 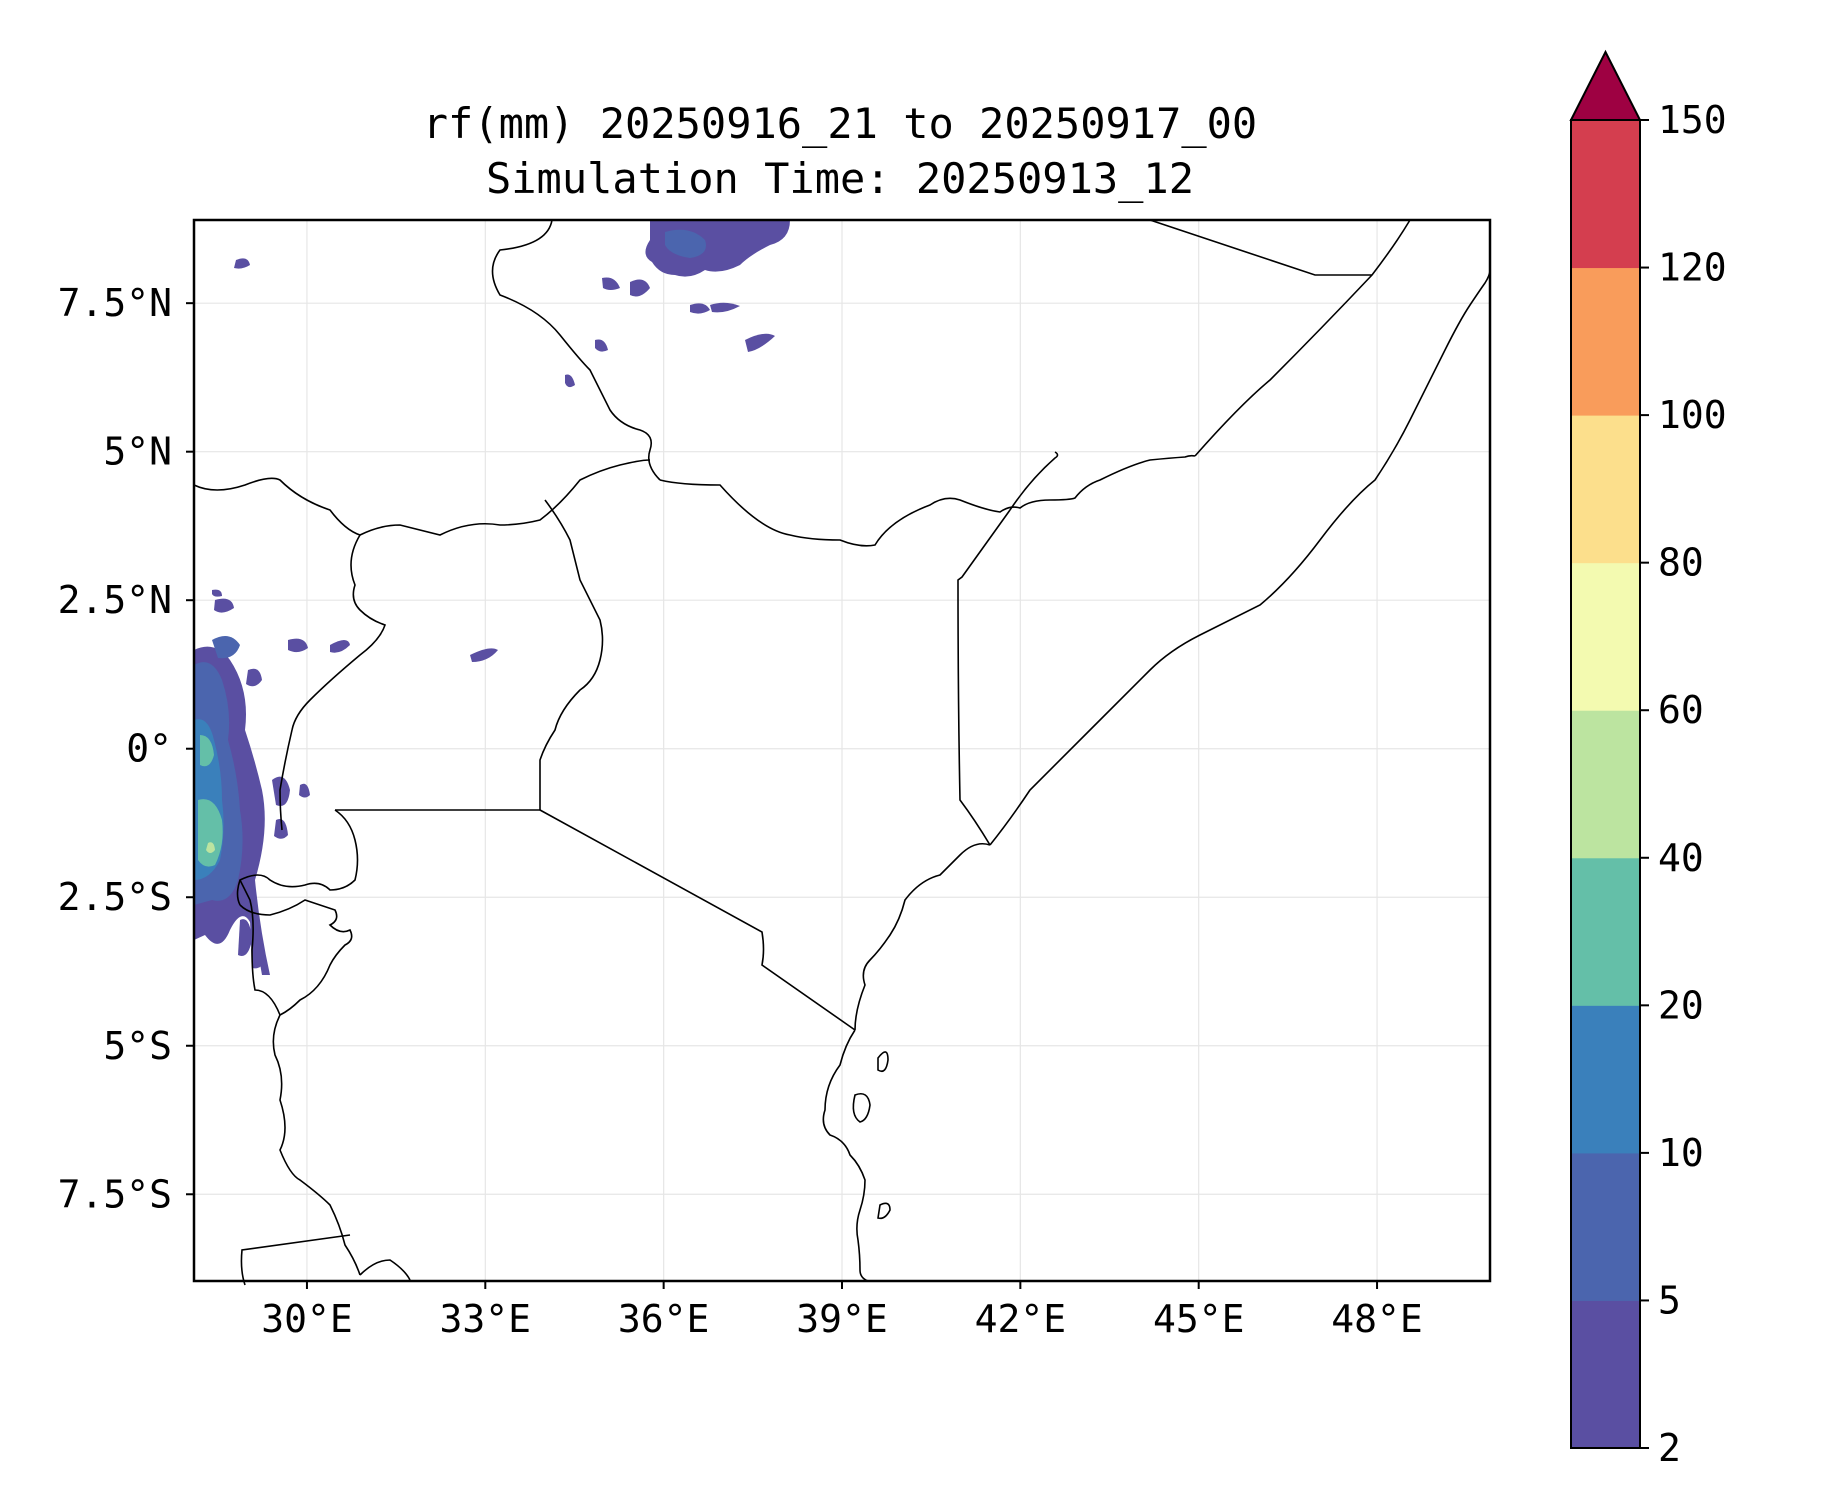 What do you see at coordinates (115, 897) in the screenshot?
I see `lat-tick-label: 2.5°S` at bounding box center [115, 897].